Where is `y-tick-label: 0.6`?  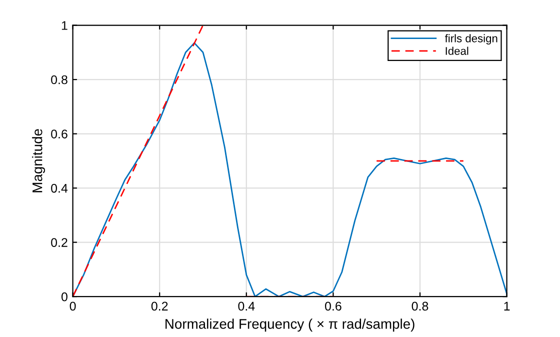 y-tick-label: 0.6 is located at coordinates (59, 134).